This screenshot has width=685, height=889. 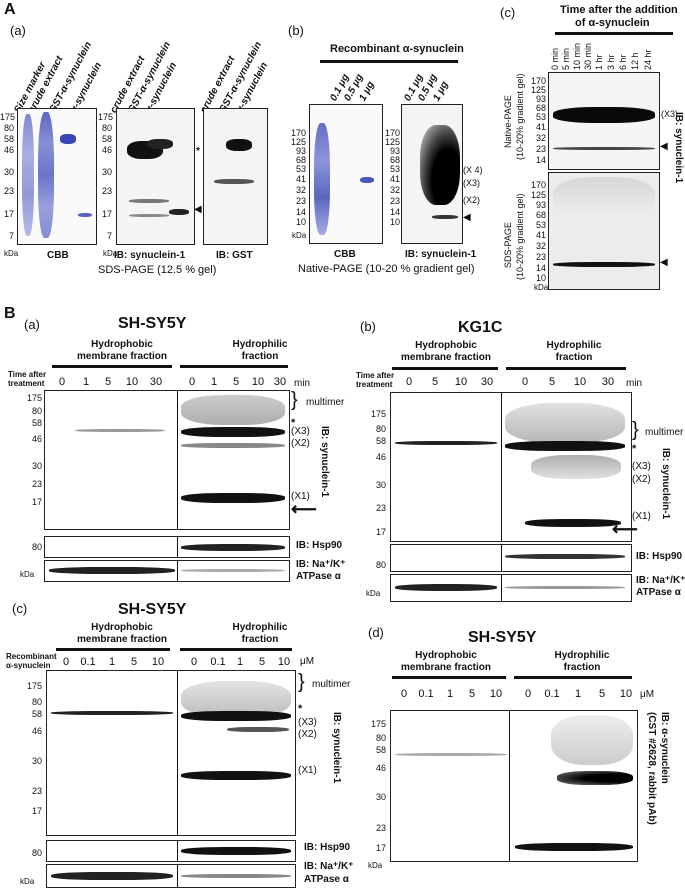 I want to click on band-label: (X3), so click(x=641, y=466).